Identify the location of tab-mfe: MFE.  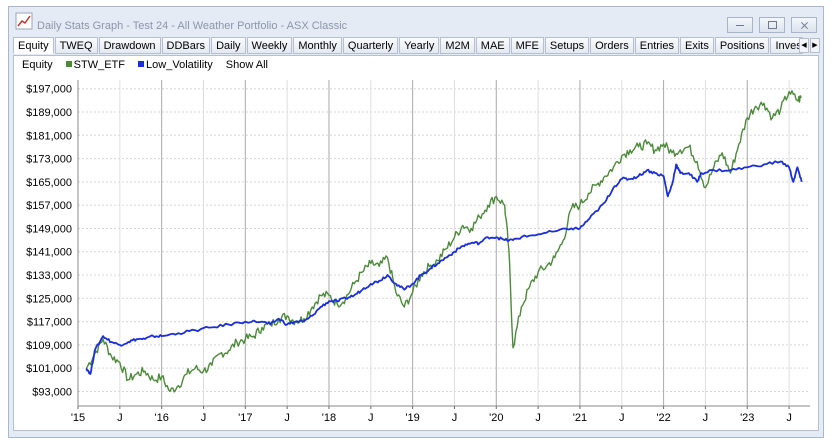
(527, 45).